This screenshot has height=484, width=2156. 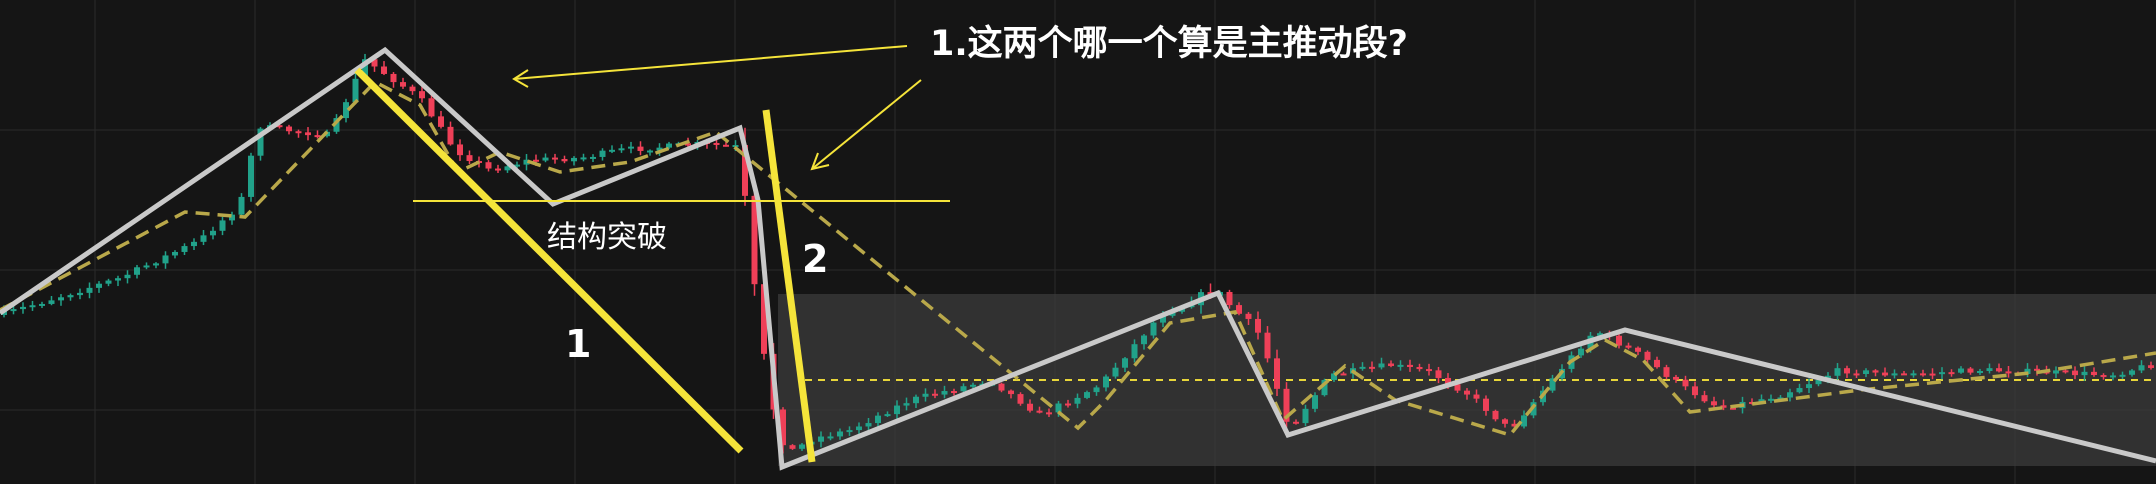 What do you see at coordinates (607, 237) in the screenshot?
I see `structure-break-label: 结构突破` at bounding box center [607, 237].